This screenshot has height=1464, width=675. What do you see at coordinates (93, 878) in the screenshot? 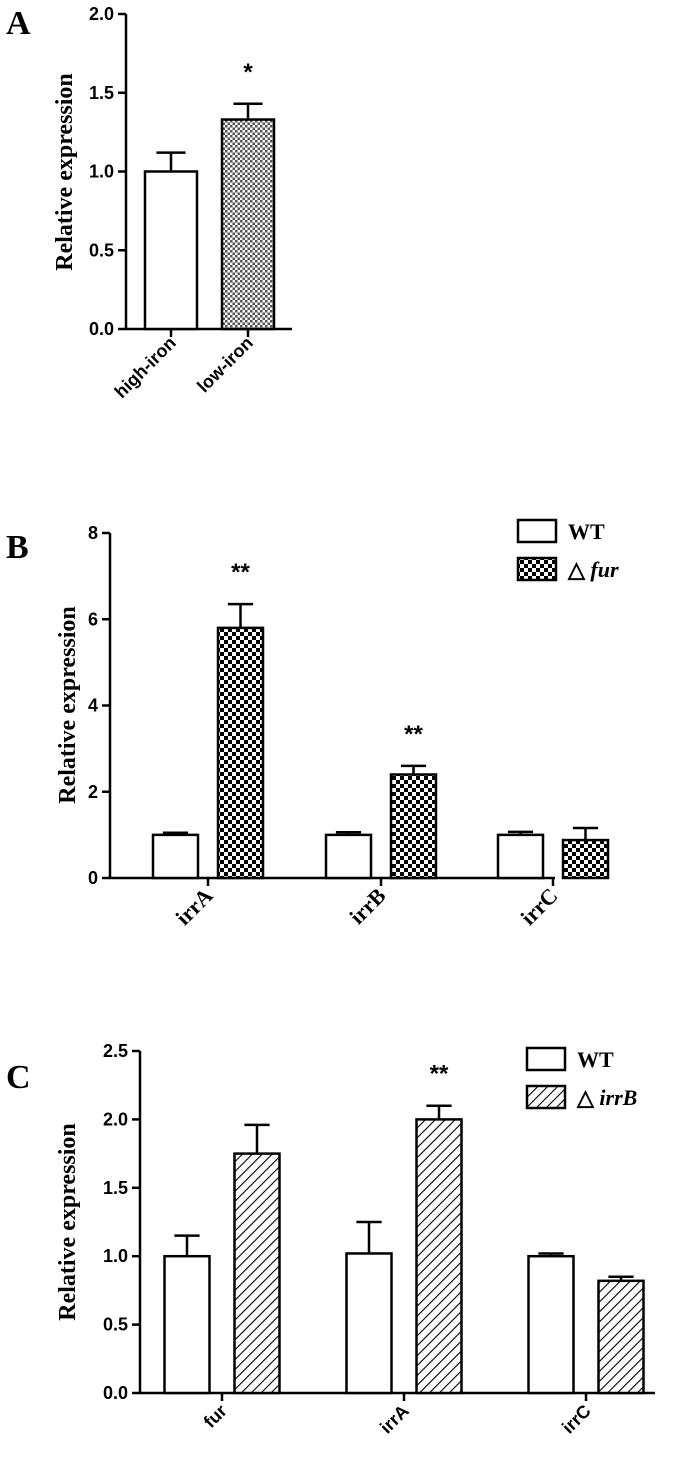
I see `y-tick-label: 0` at bounding box center [93, 878].